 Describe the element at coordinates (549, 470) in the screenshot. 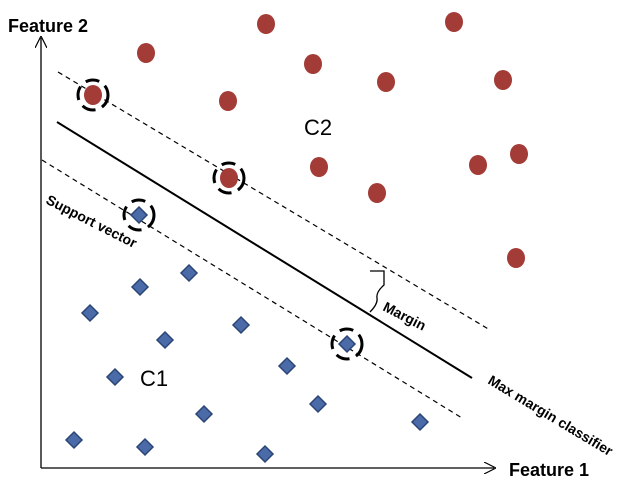

I see `x-axis-label: Feature 1` at that location.